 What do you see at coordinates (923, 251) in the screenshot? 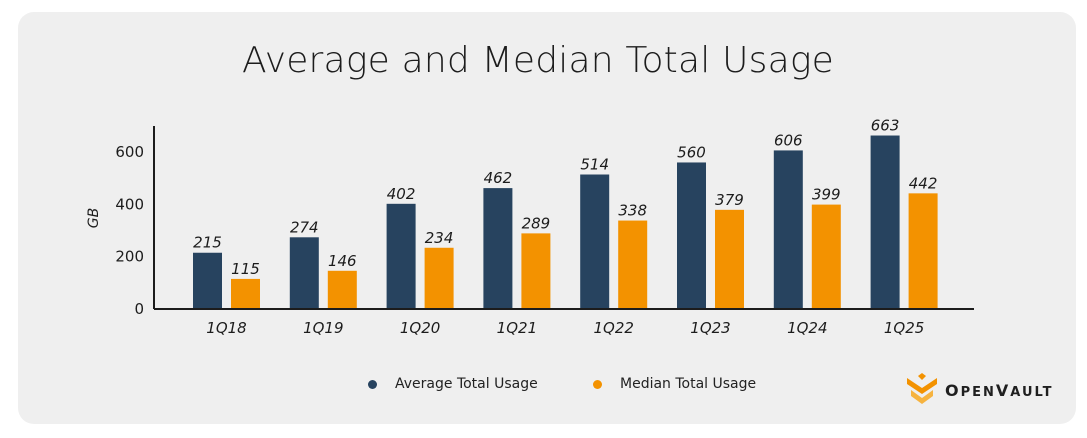
I see `bar-median-1Q25` at bounding box center [923, 251].